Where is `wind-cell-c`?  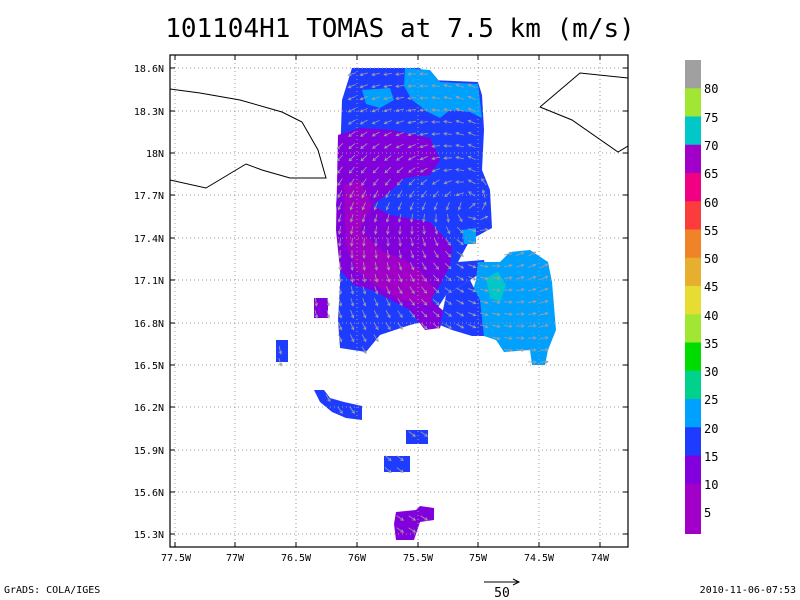 wind-cell-c is located at coordinates (338, 405).